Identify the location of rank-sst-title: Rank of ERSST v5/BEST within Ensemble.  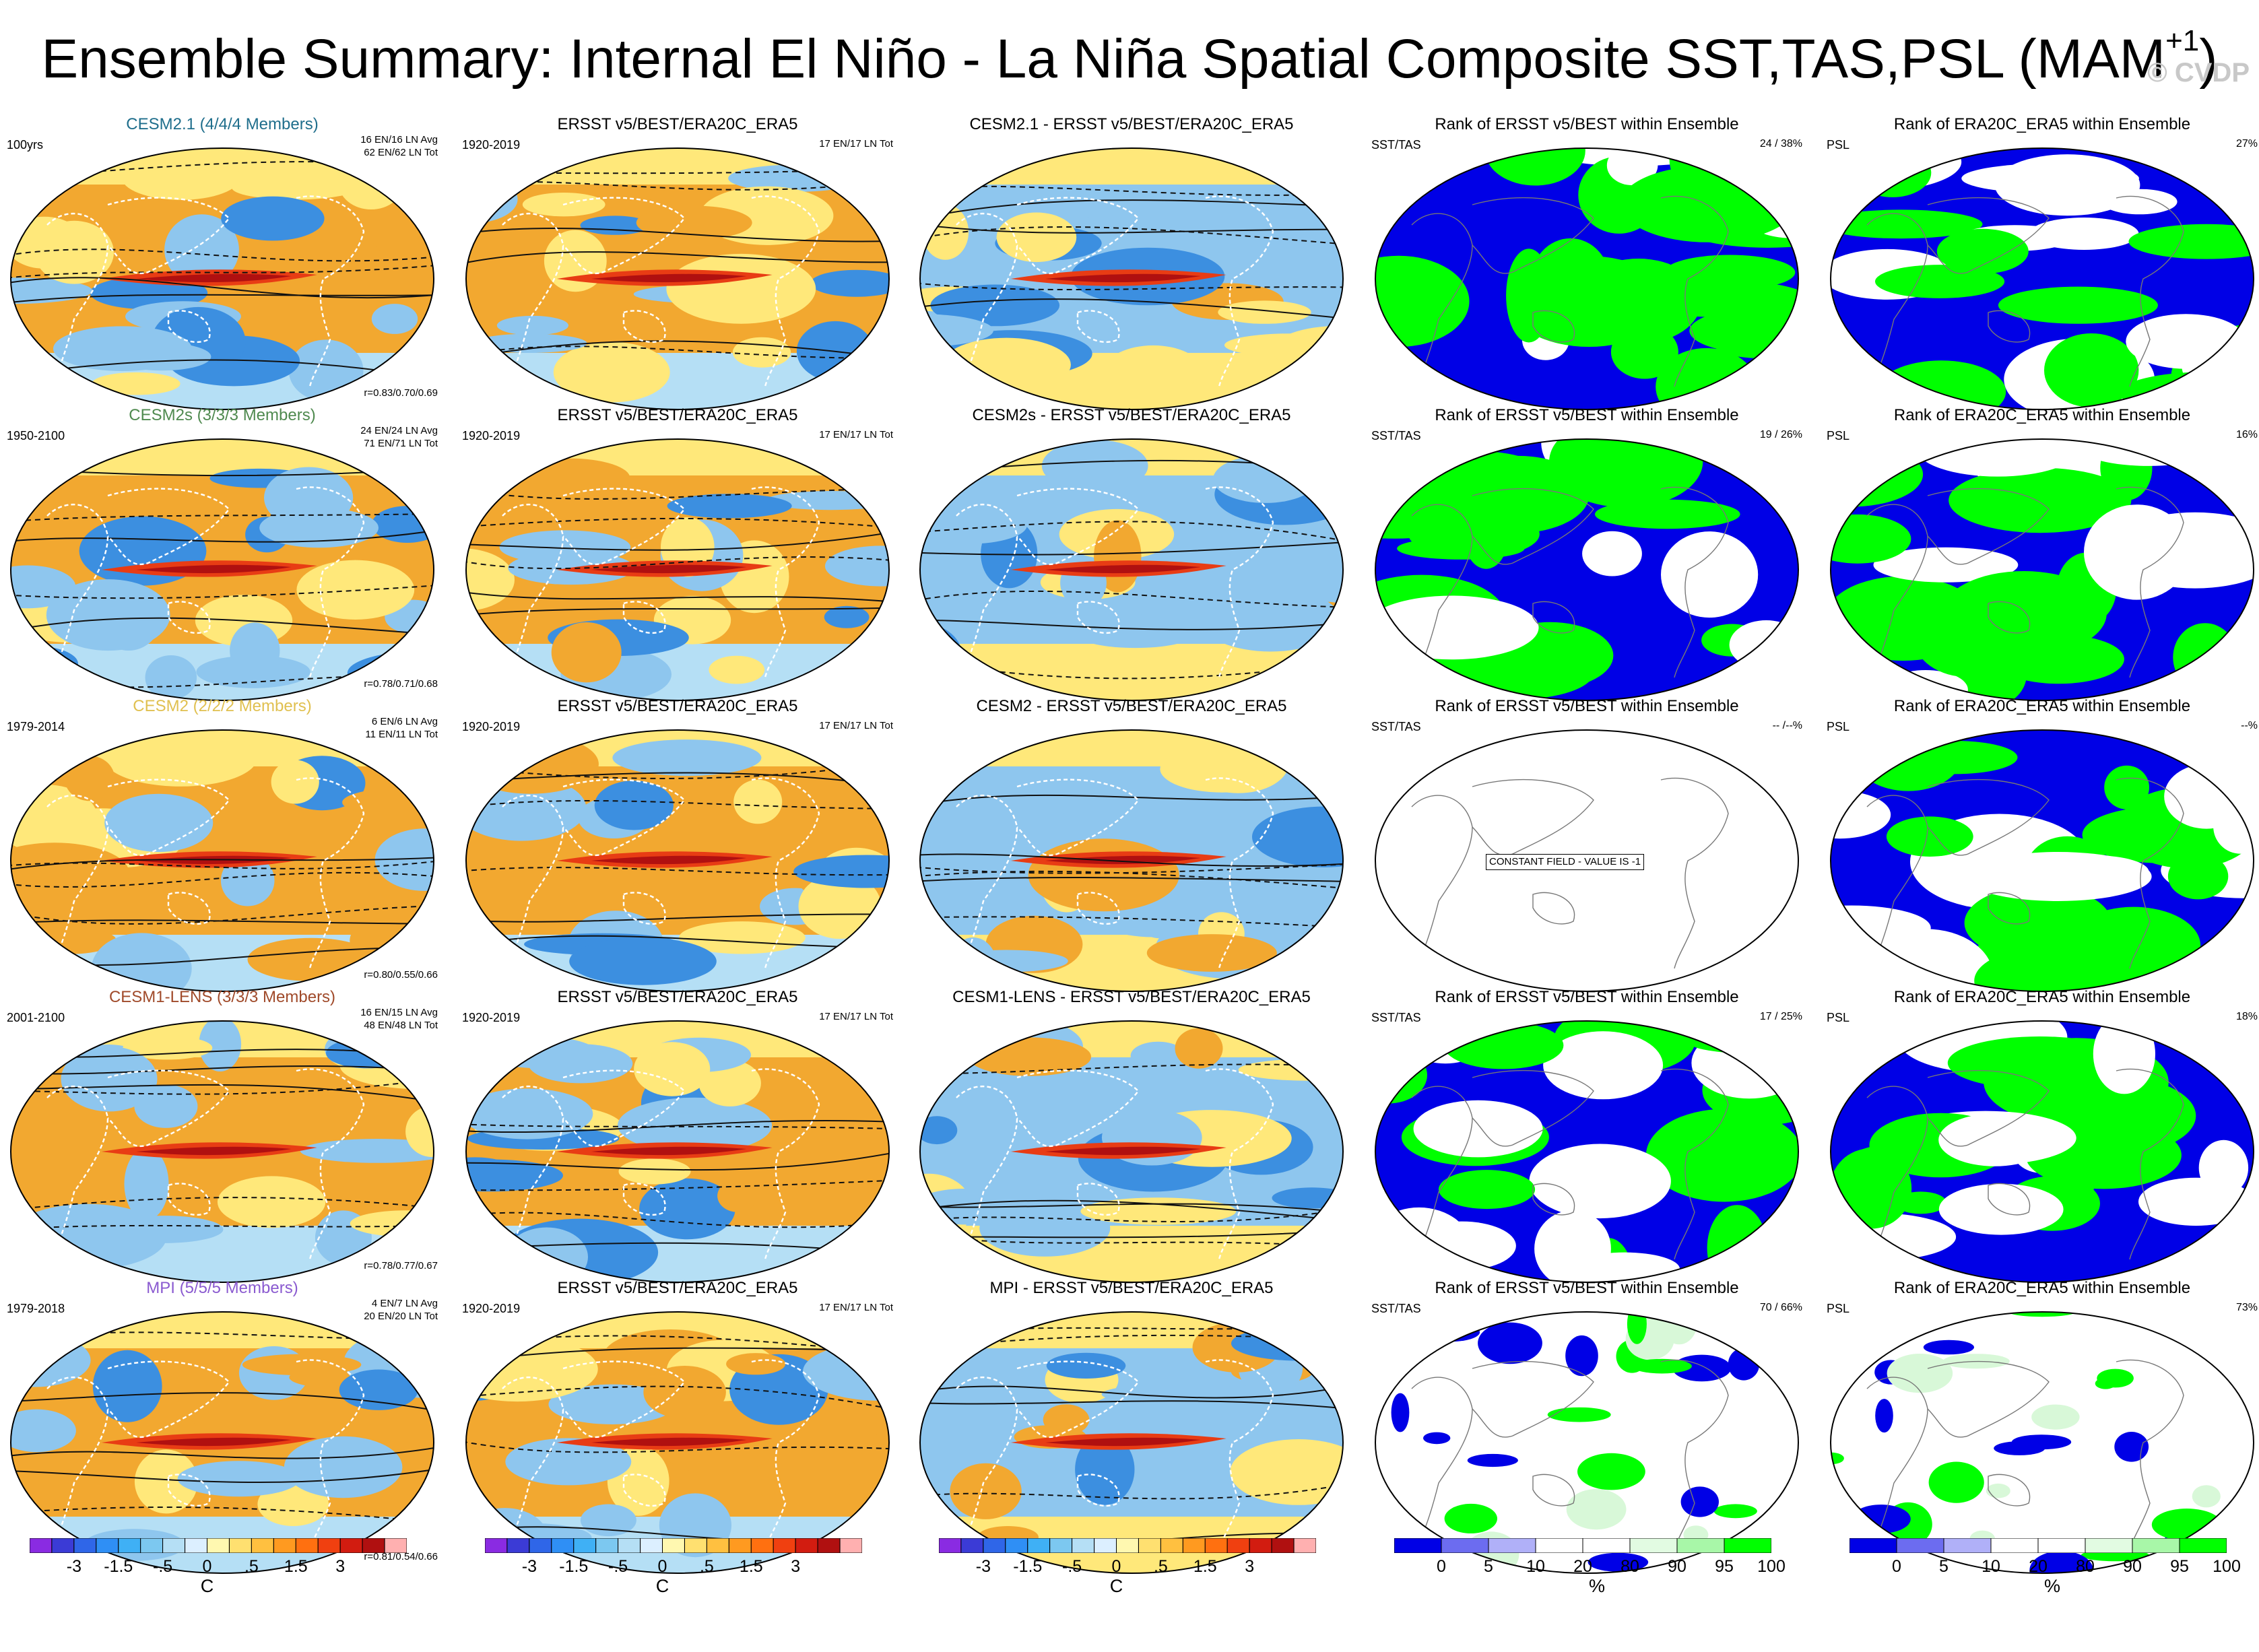
(1587, 415).